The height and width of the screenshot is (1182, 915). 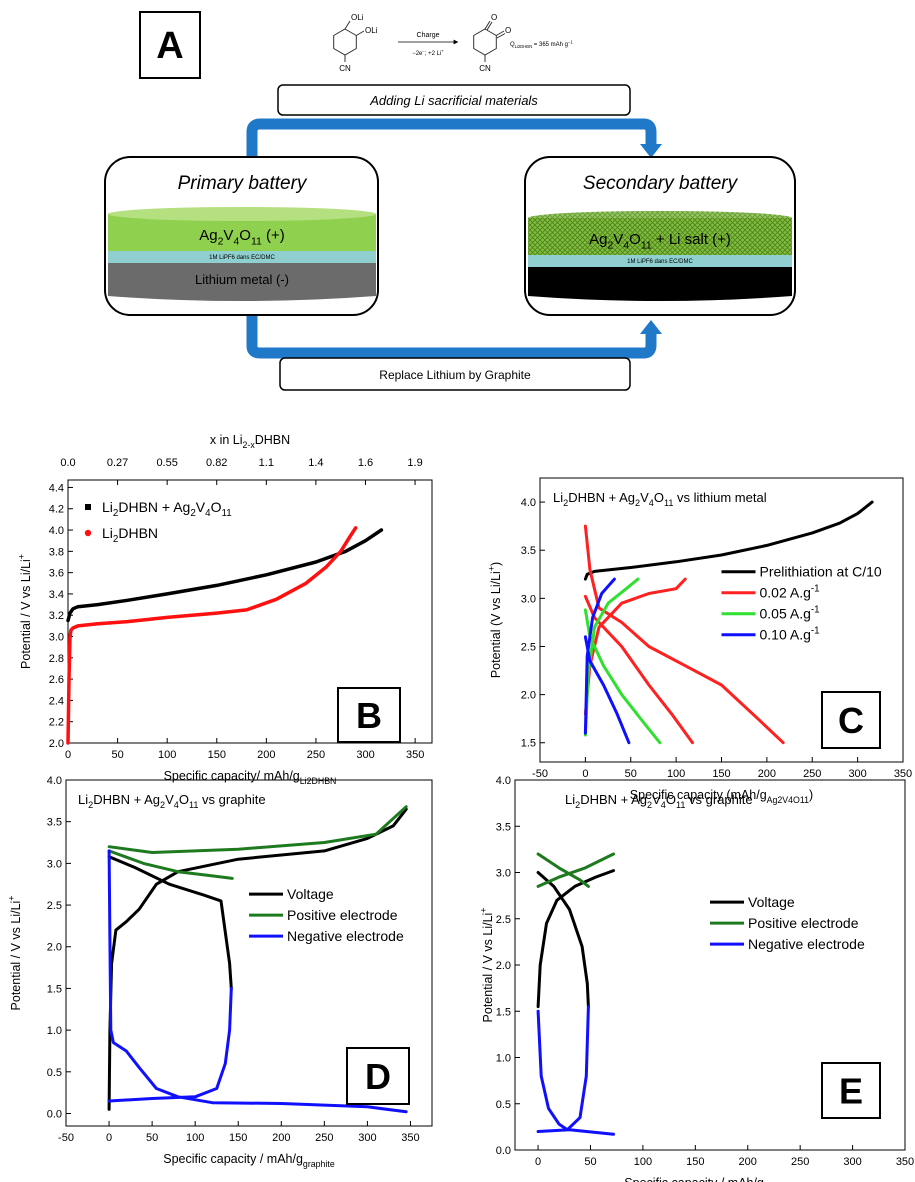 I want to click on x-tick-label: -50, so click(x=66, y=1138).